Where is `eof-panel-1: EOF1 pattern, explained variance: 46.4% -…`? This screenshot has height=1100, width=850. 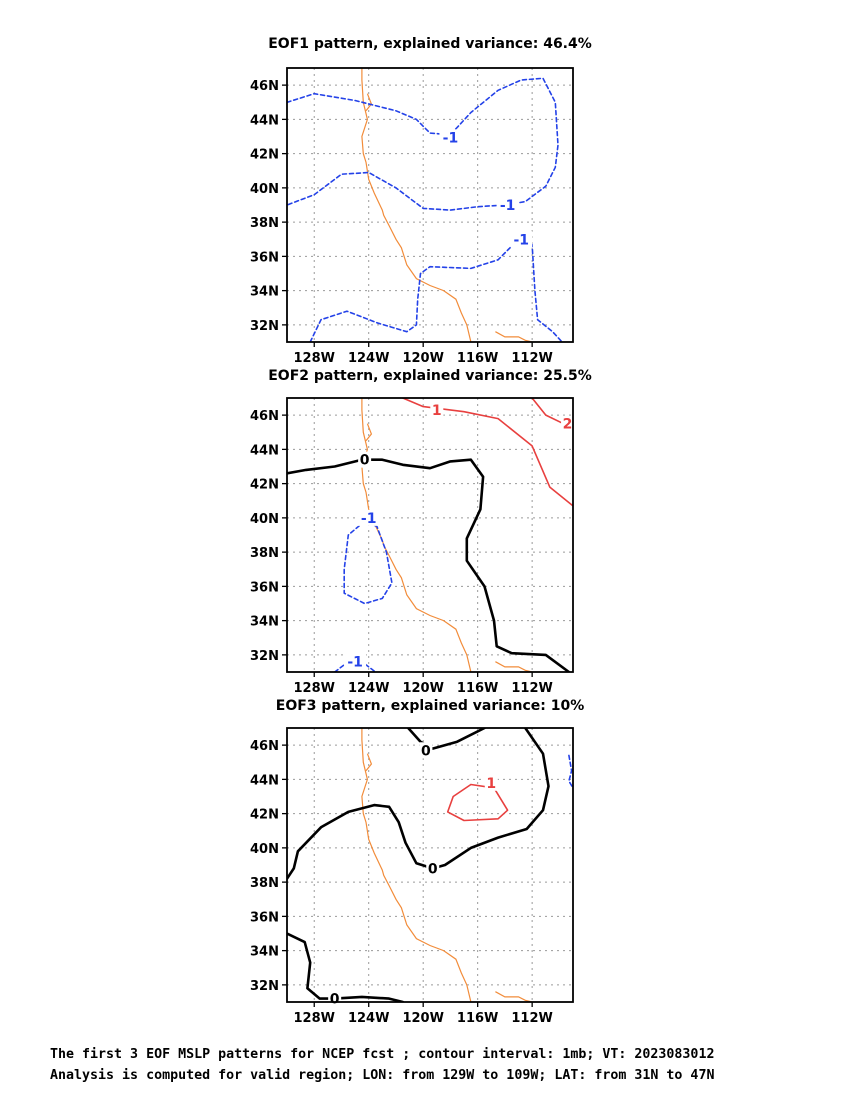 eof-panel-1: EOF1 pattern, explained variance: 46.4% -… is located at coordinates (421, 201).